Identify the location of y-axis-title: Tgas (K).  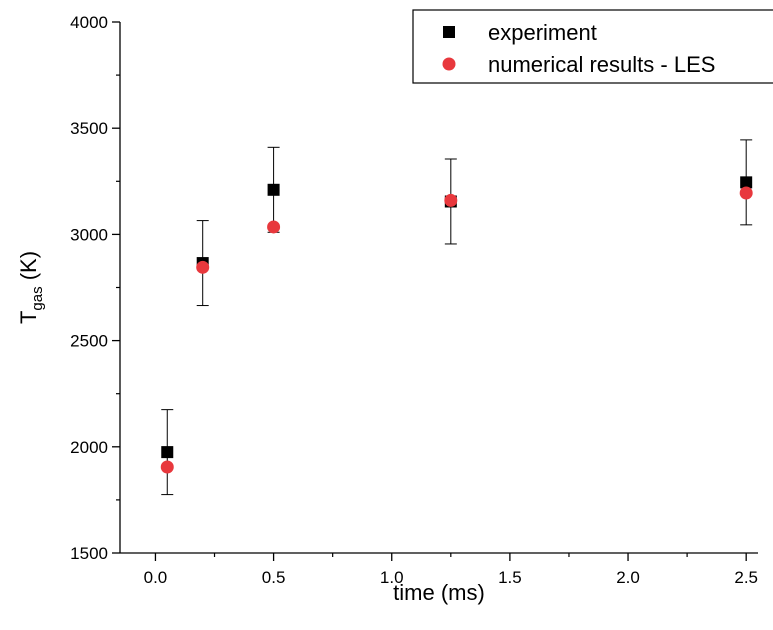
(31, 287).